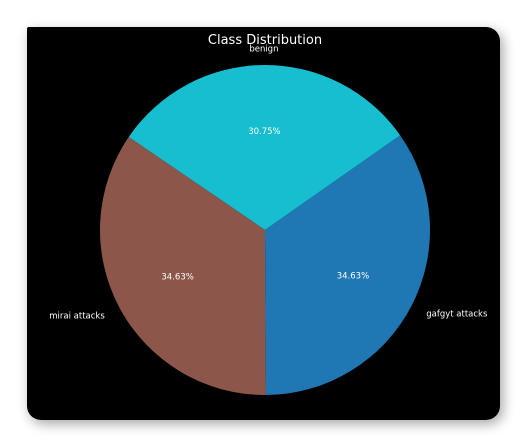 The image size is (528, 448). Describe the element at coordinates (457, 314) in the screenshot. I see `slice-category-label: gafgyt attacks` at that location.